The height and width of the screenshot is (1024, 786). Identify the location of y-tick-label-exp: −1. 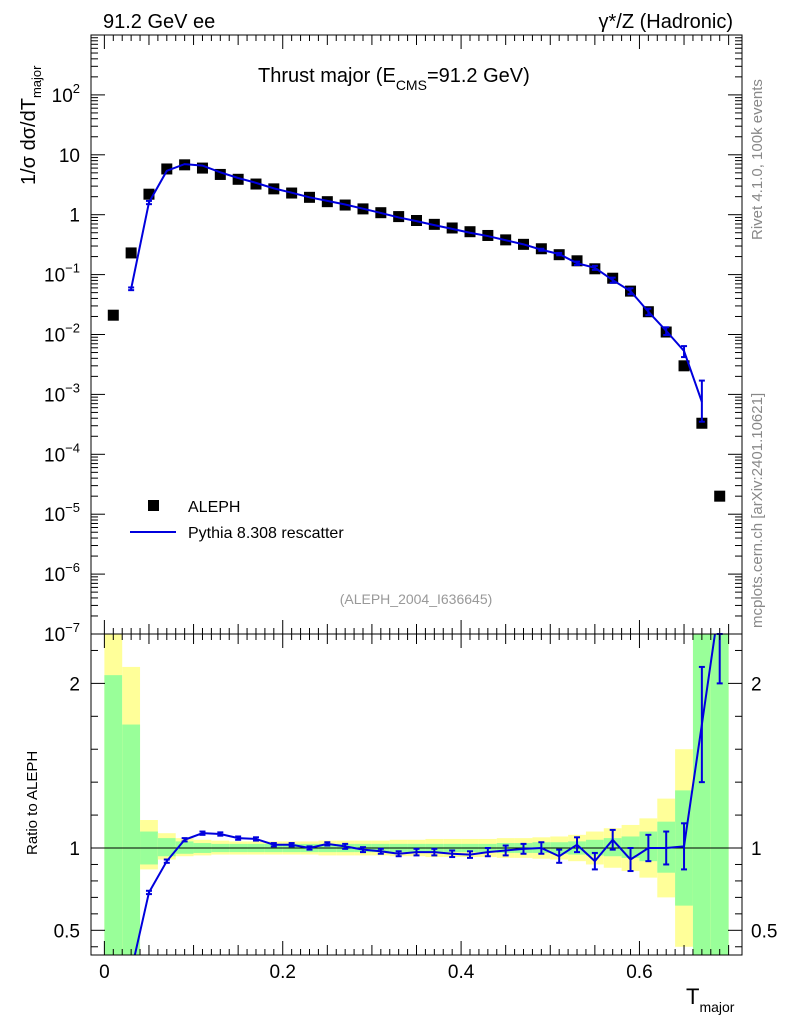
(72, 268).